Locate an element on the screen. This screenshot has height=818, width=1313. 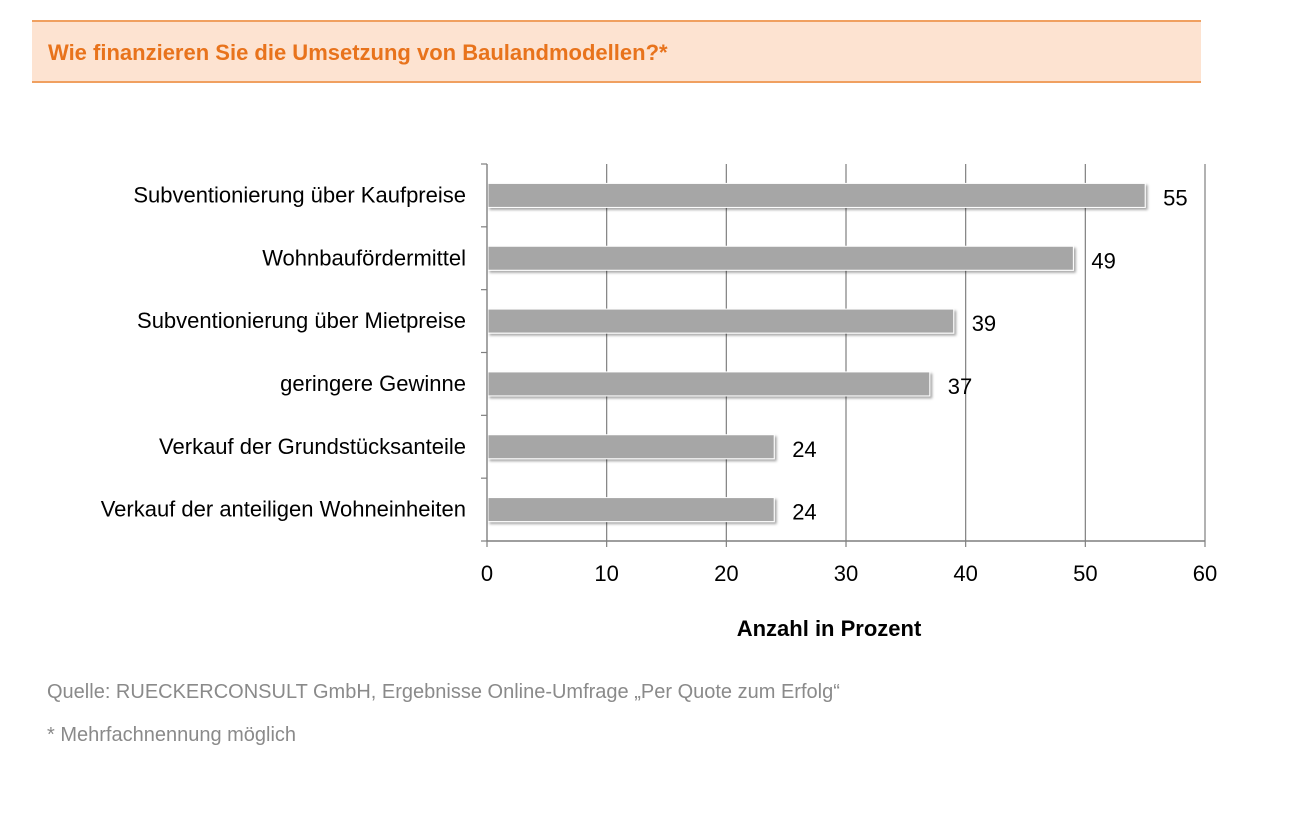
x-tick-label: 30 is located at coordinates (846, 573).